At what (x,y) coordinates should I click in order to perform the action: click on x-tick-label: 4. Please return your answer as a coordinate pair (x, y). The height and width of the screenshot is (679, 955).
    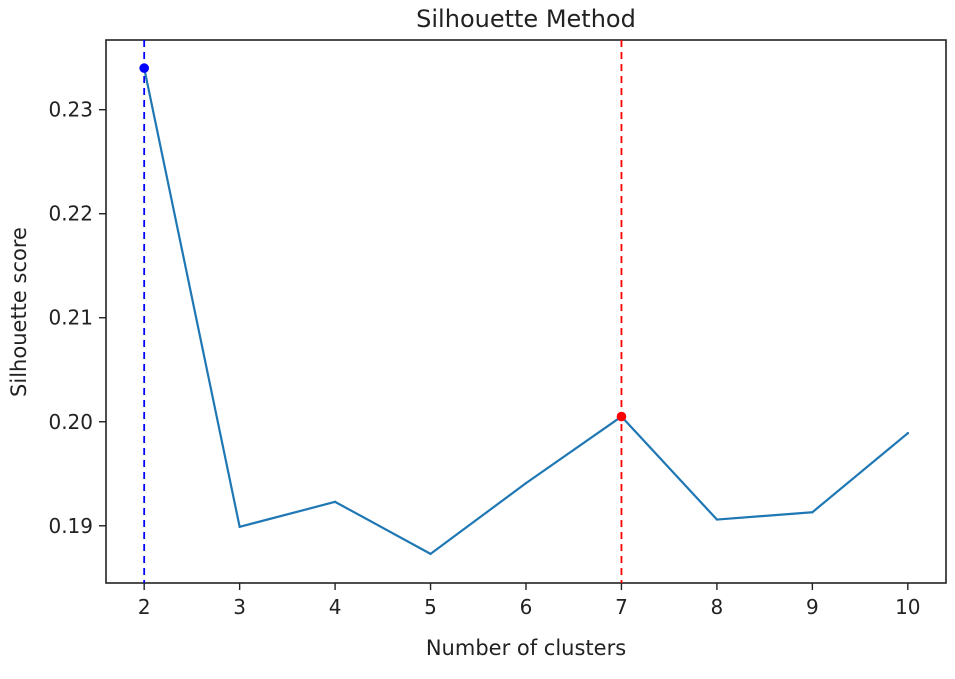
    Looking at the image, I should click on (335, 607).